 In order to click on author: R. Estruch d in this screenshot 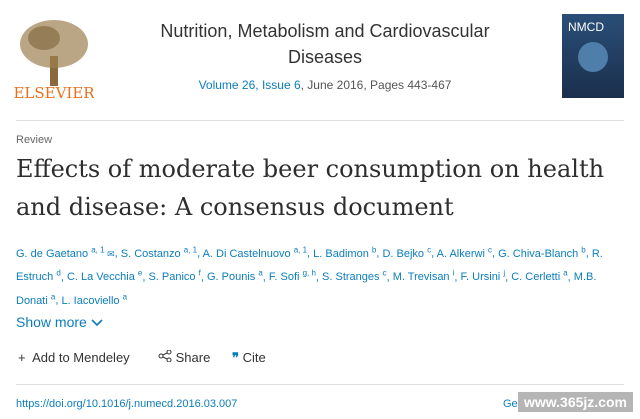, I will do `click(309, 266)`.